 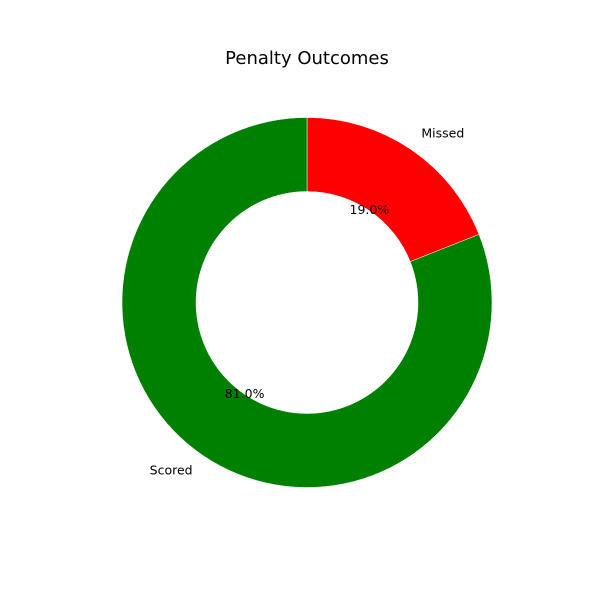 I want to click on chart-title: Penalty Outcomes, so click(x=307, y=58).